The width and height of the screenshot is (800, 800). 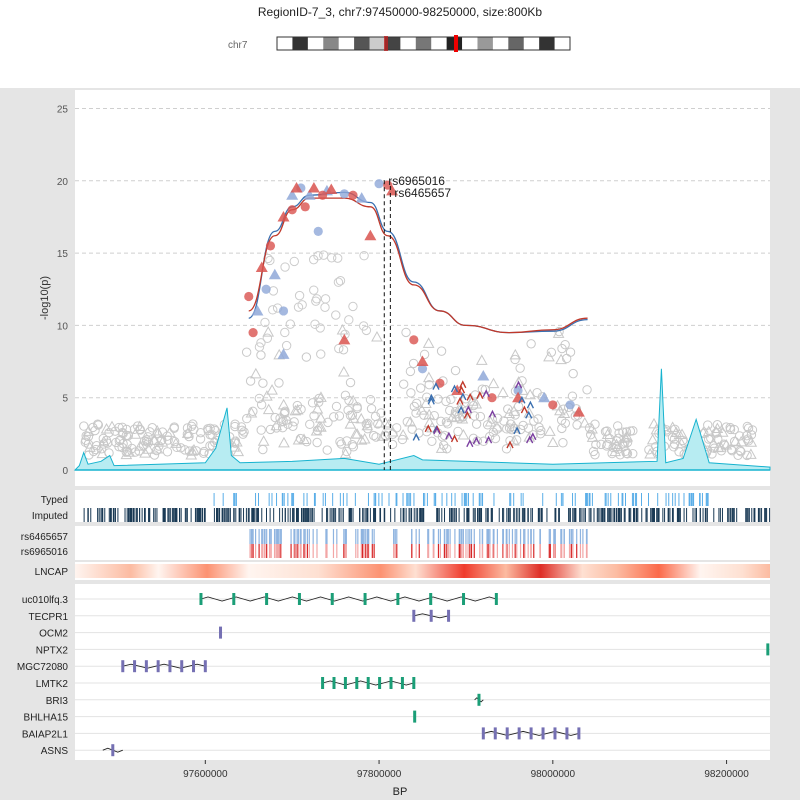 I want to click on snp-track: Typed Imputed, so click(x=401, y=507).